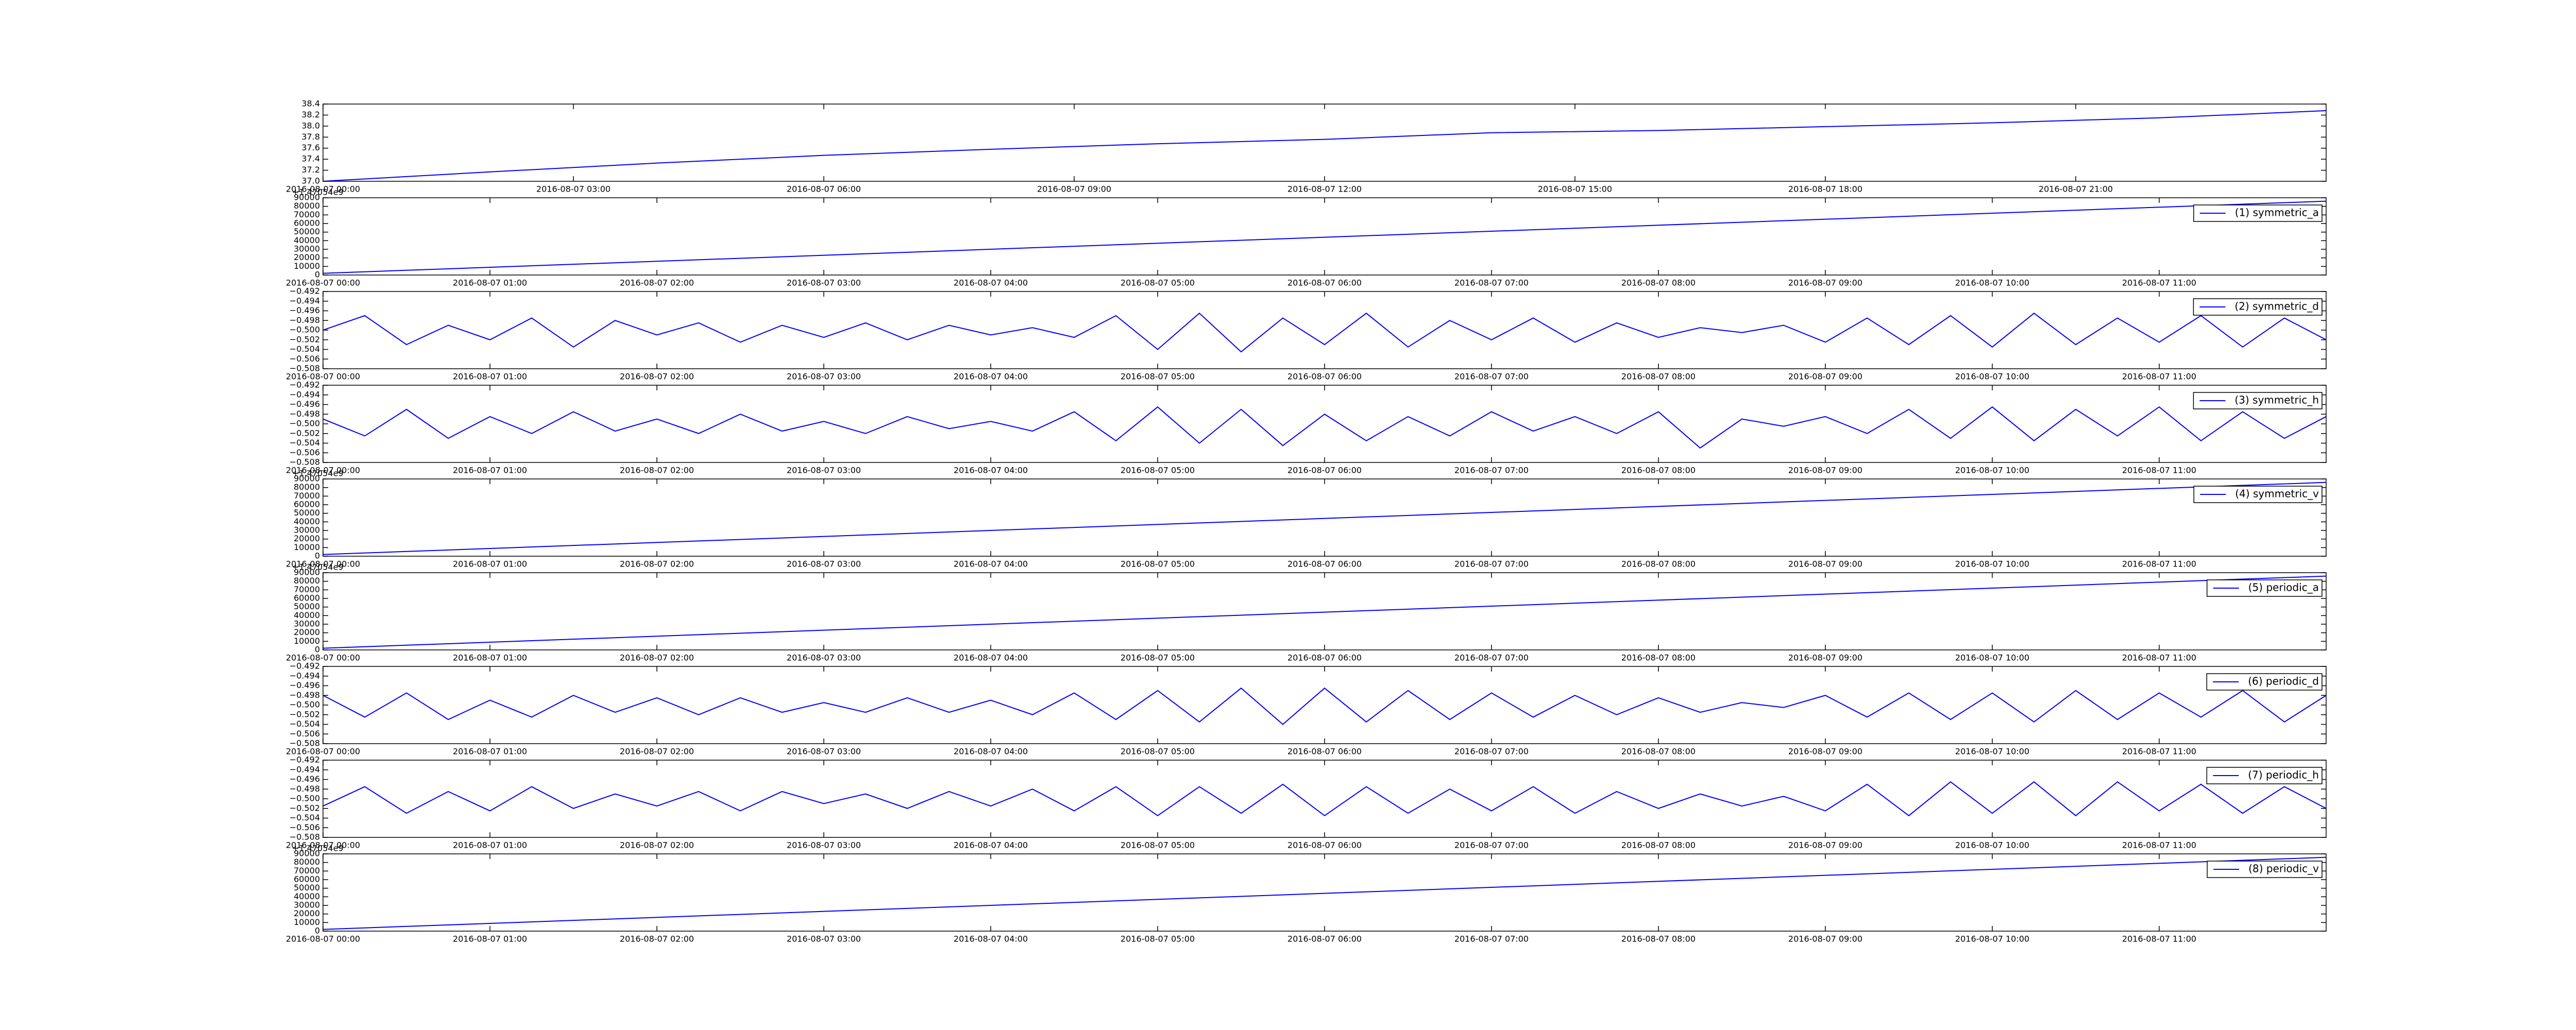  I want to click on y-tick-label: 40000, so click(307, 615).